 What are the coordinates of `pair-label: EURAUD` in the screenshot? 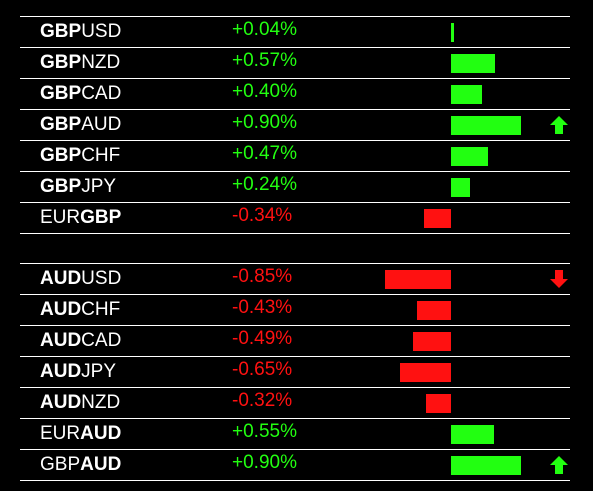 It's located at (80, 434).